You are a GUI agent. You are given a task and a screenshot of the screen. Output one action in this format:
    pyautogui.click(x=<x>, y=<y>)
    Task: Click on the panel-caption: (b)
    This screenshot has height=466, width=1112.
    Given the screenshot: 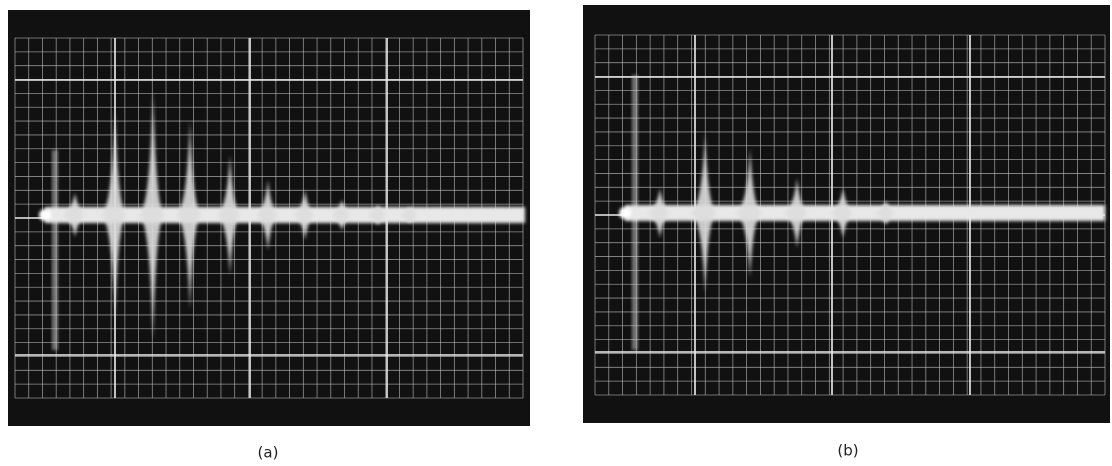 What is the action you would take?
    pyautogui.click(x=847, y=451)
    